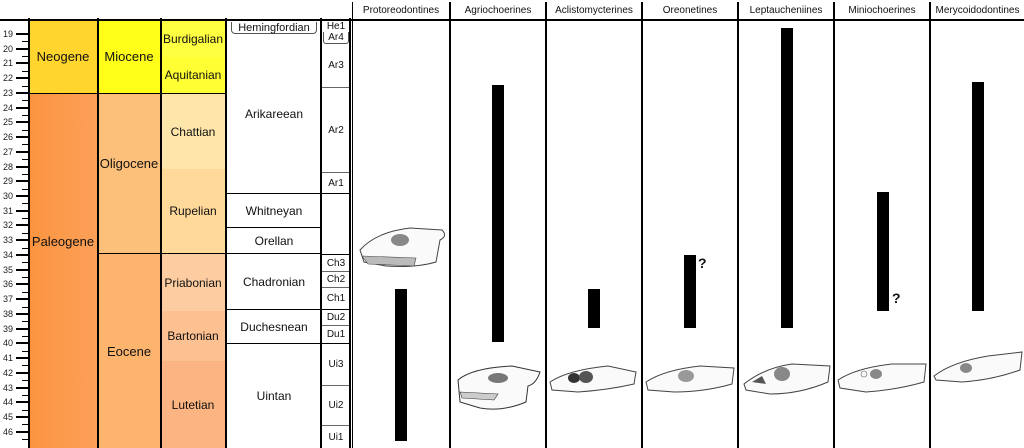 The image size is (1024, 448). What do you see at coordinates (336, 183) in the screenshot?
I see `biochron-ar1: Ar1` at bounding box center [336, 183].